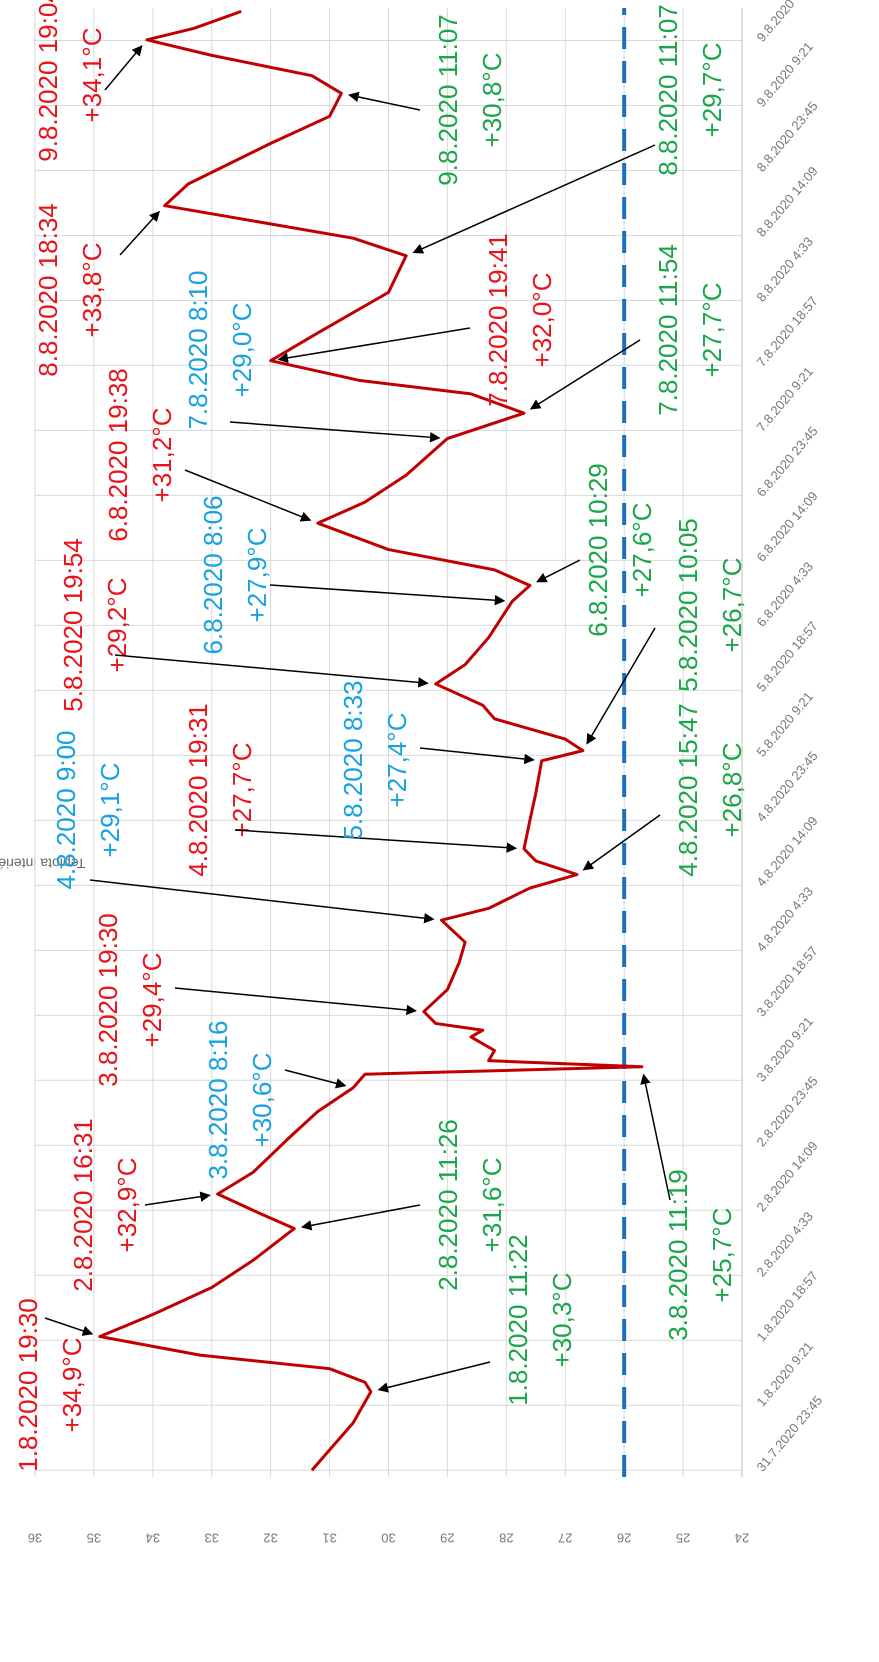  I want to click on y-tick-label: 27, so click(565, 1538).